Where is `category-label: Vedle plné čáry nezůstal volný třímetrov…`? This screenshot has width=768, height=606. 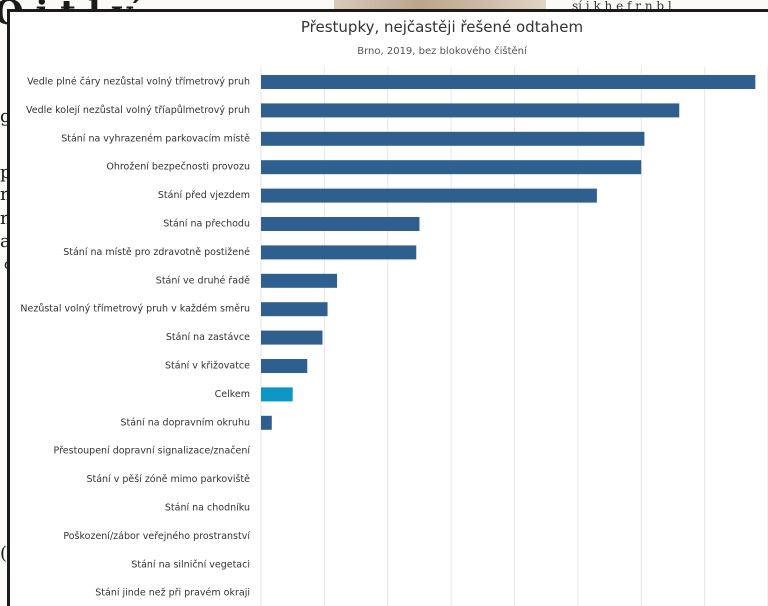
category-label: Vedle plné čáry nezůstal volný třímetrov… is located at coordinates (138, 82).